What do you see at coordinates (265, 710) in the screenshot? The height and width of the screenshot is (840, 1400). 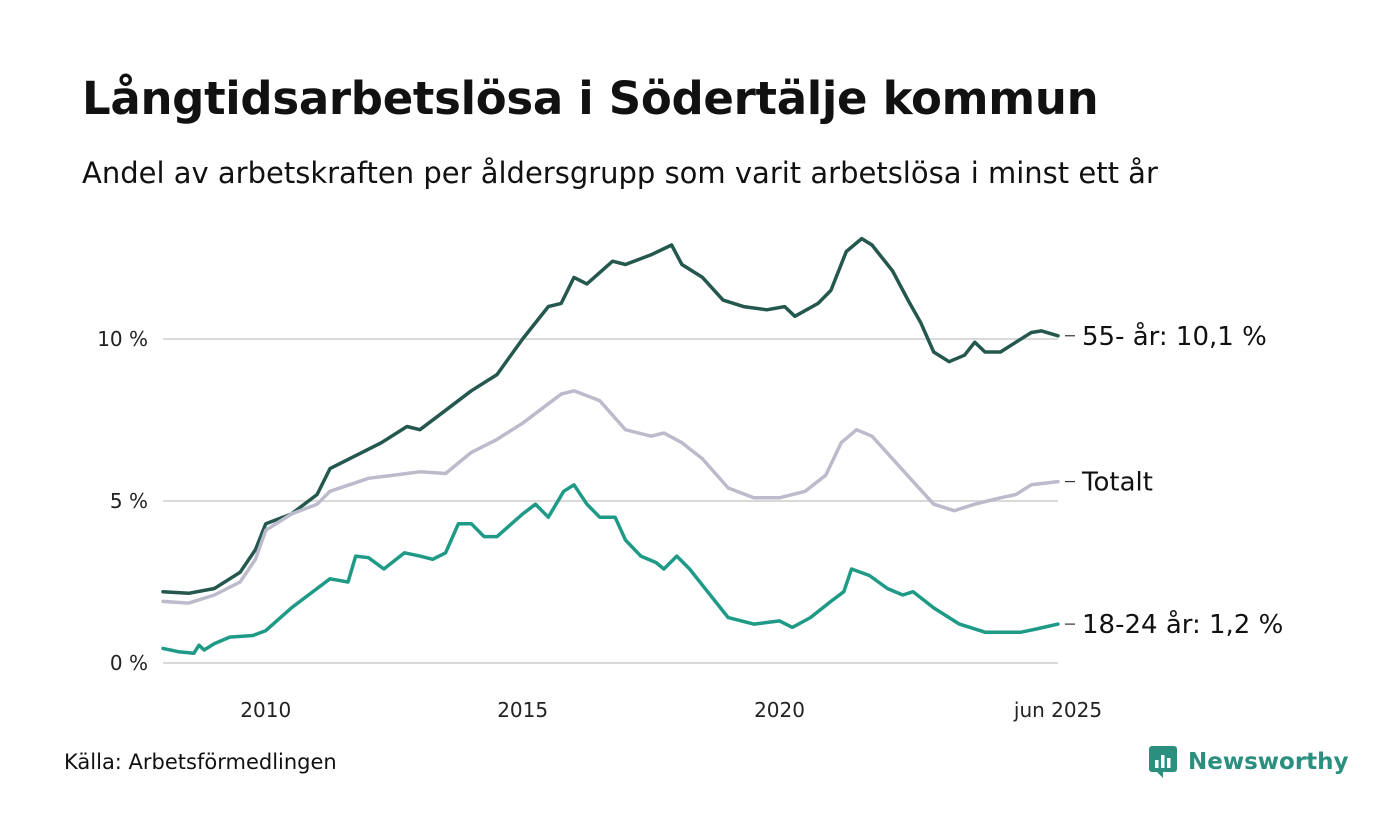 I see `x-tick-label: 2010` at bounding box center [265, 710].